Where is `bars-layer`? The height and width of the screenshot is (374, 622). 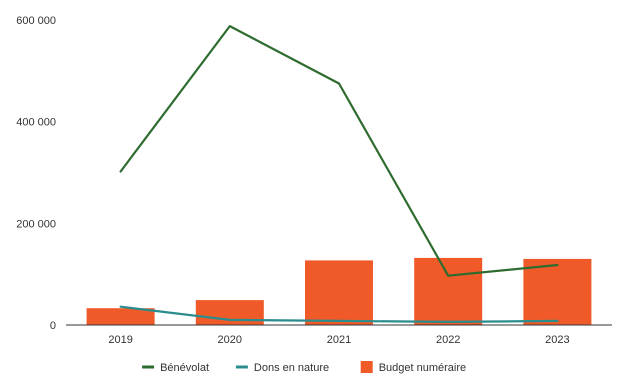 bars-layer is located at coordinates (339, 291).